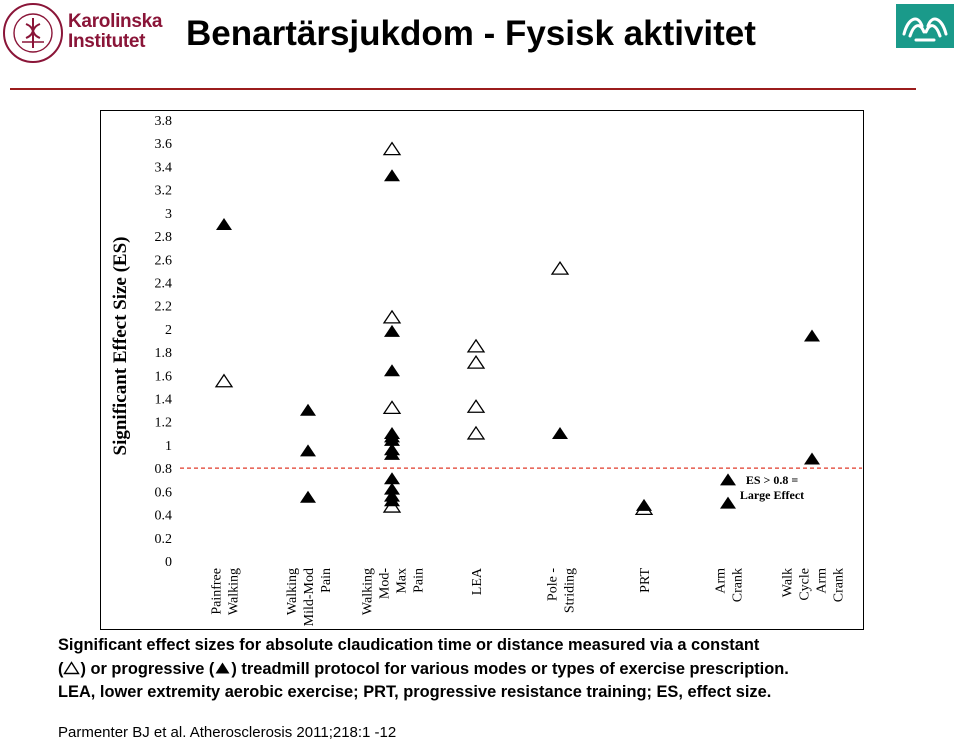 Image resolution: width=960 pixels, height=745 pixels. I want to click on x-tick-label: LEA, so click(477, 581).